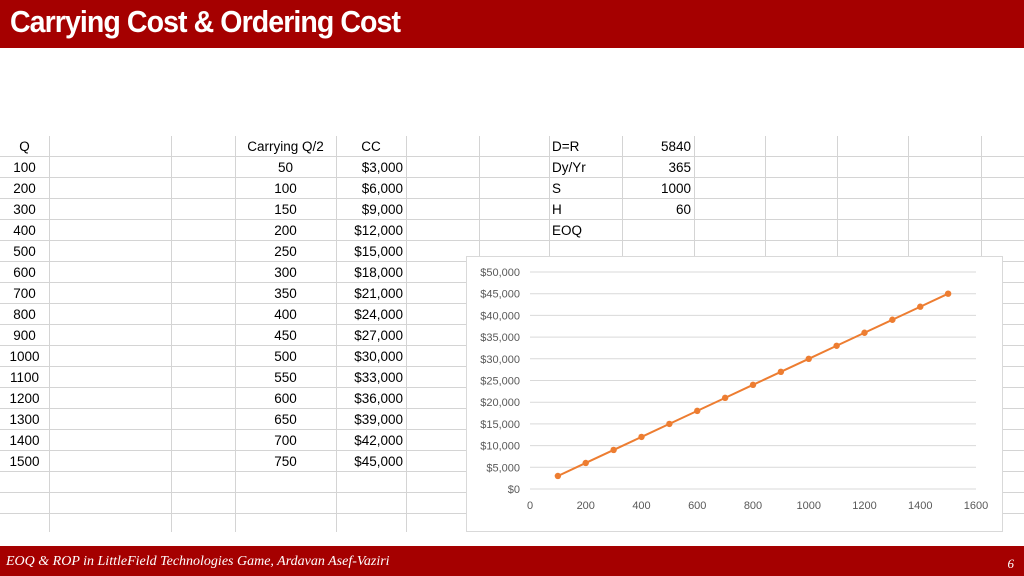 Image resolution: width=1024 pixels, height=576 pixels. What do you see at coordinates (24, 293) in the screenshot?
I see `cell-q: 700` at bounding box center [24, 293].